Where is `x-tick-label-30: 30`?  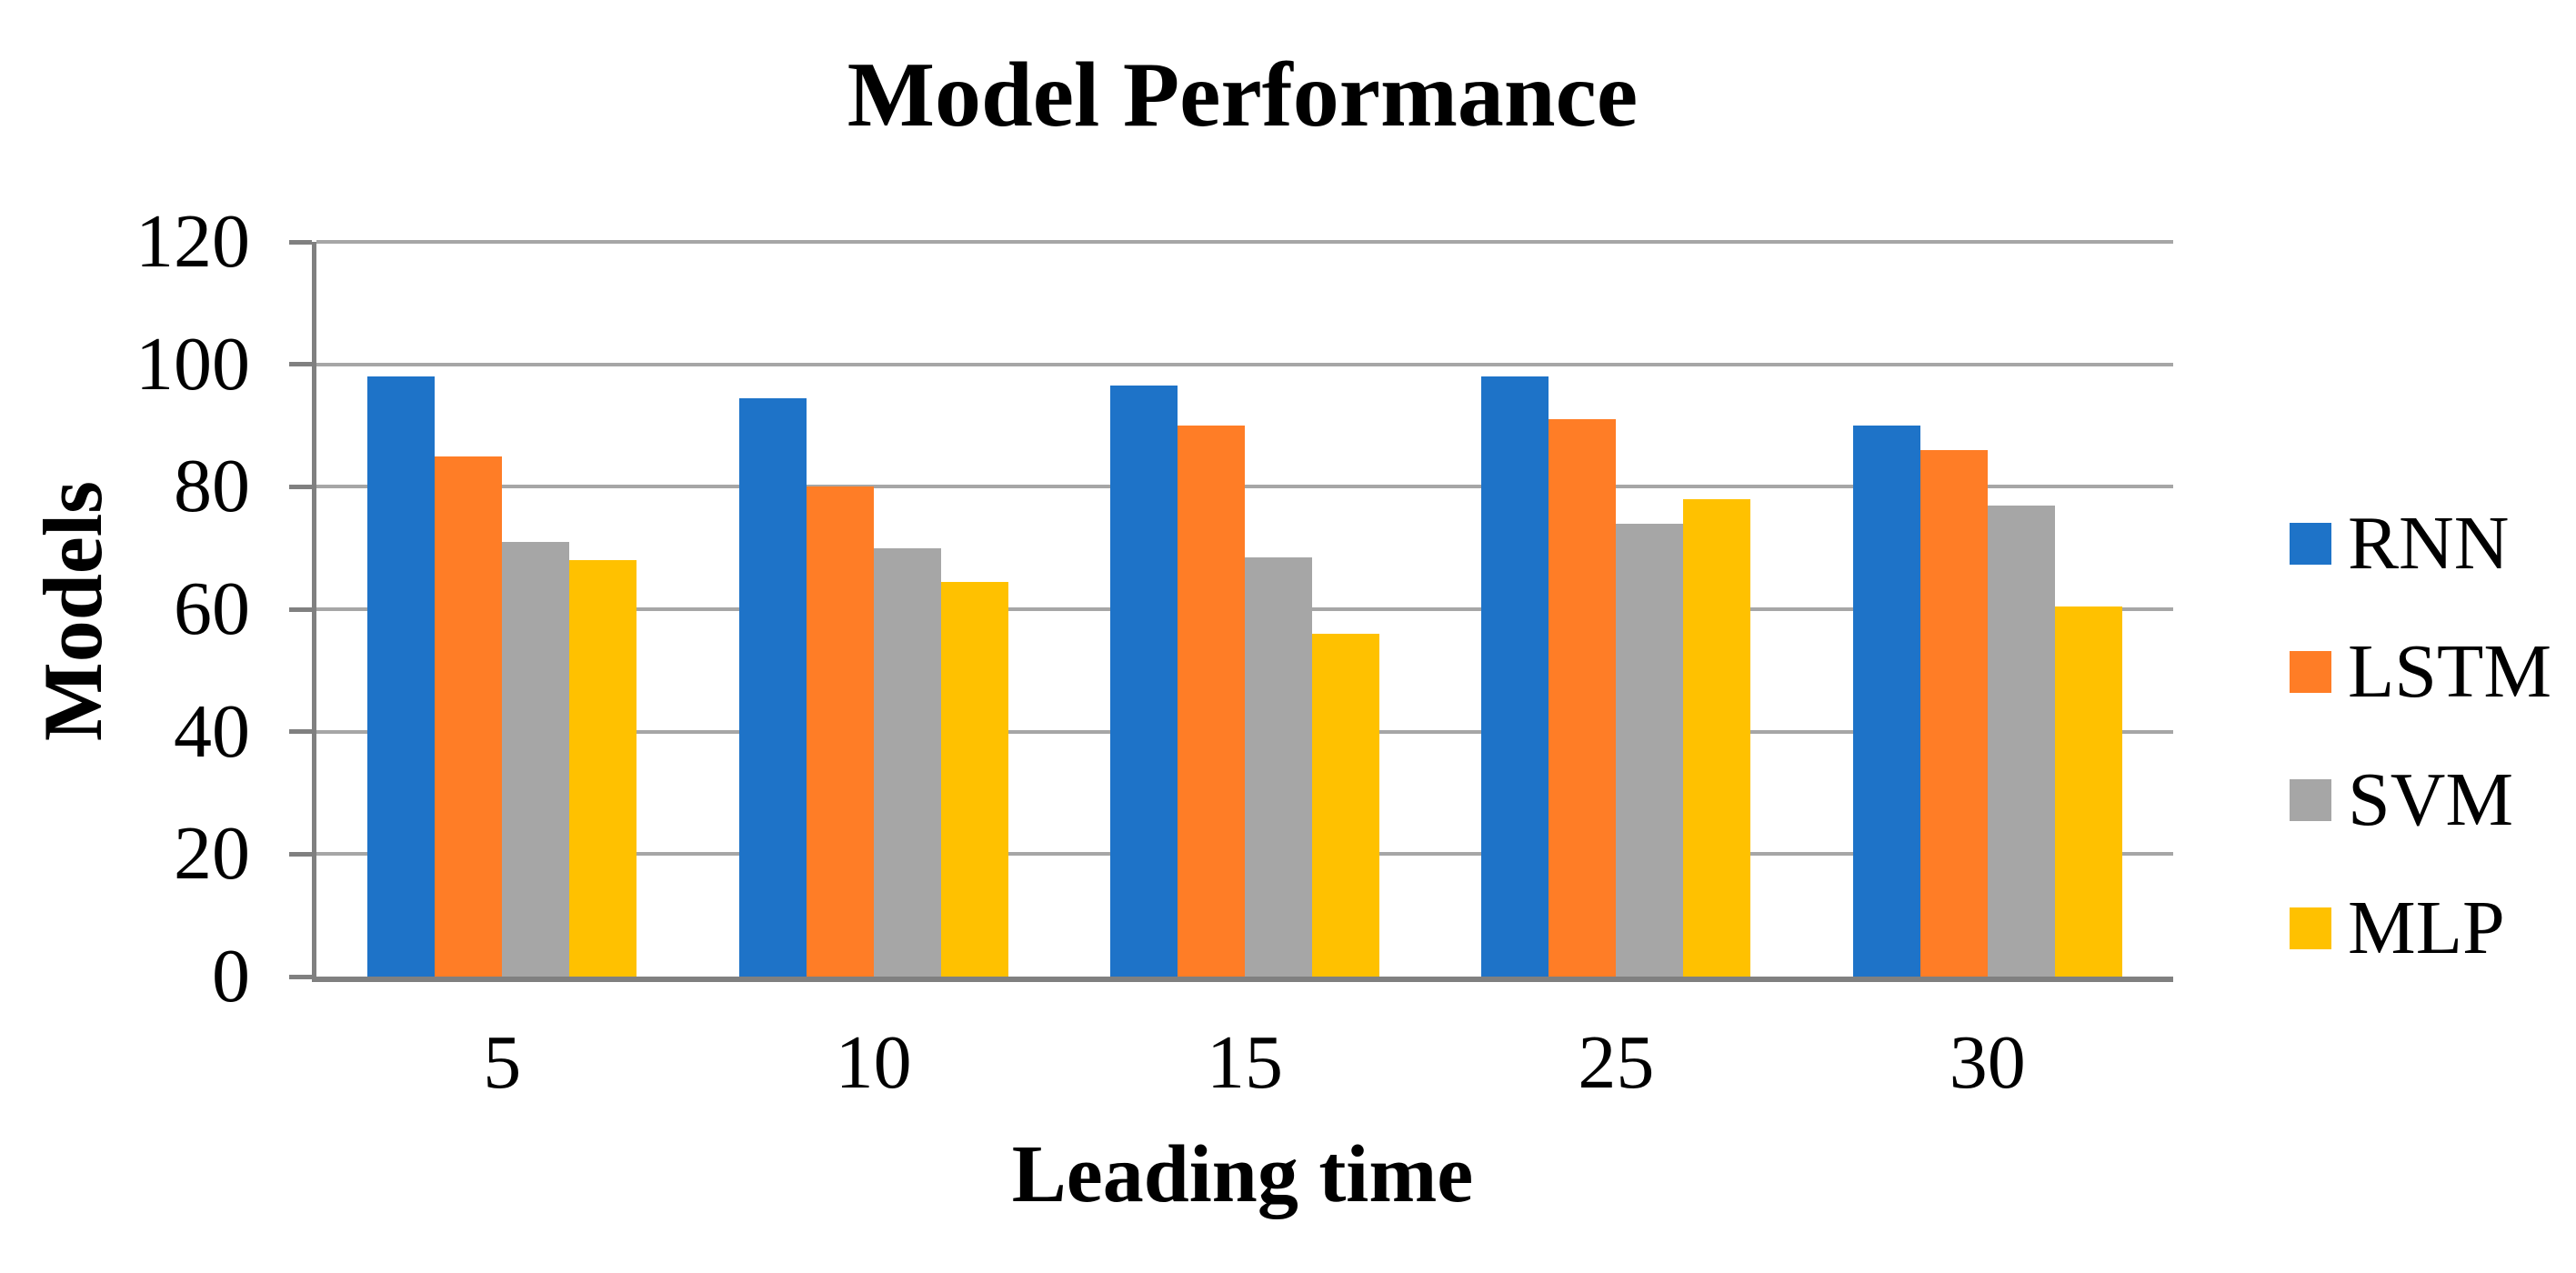
x-tick-label-30: 30 is located at coordinates (1988, 1062).